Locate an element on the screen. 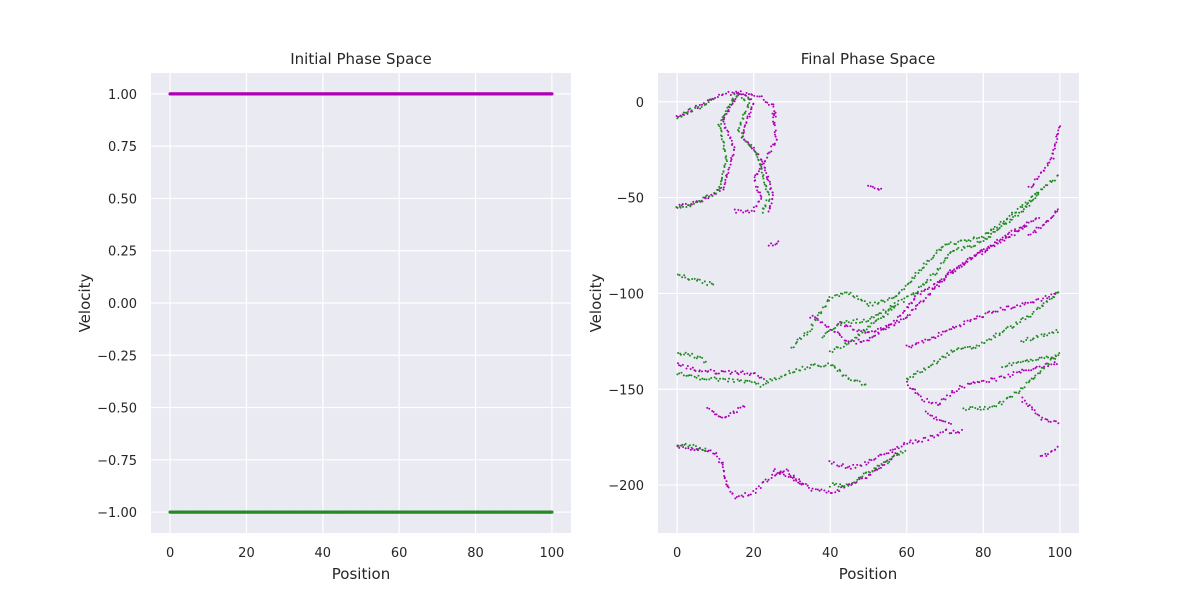 The image size is (1200, 600). chart-title: Final Phase Space is located at coordinates (868, 59).